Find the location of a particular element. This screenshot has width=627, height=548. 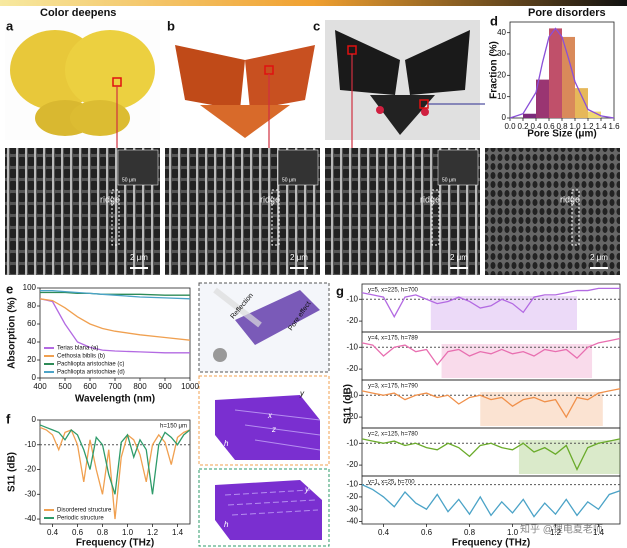

dim: z is located at coordinates (273, 429).